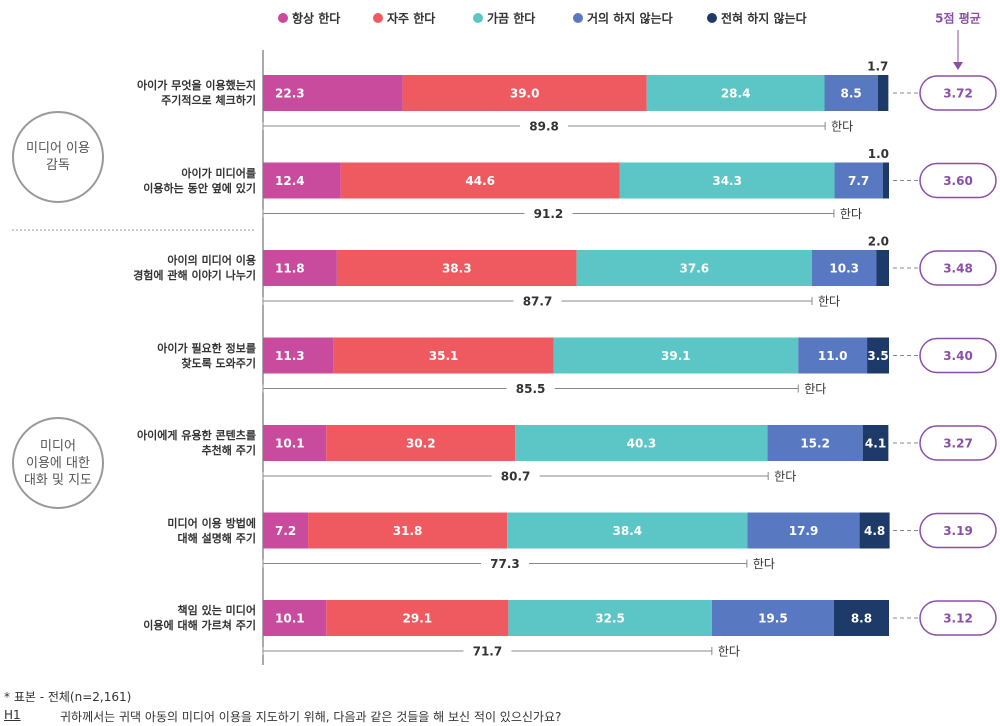 This screenshot has width=1000, height=726. I want to click on value-label: 38.4, so click(628, 531).